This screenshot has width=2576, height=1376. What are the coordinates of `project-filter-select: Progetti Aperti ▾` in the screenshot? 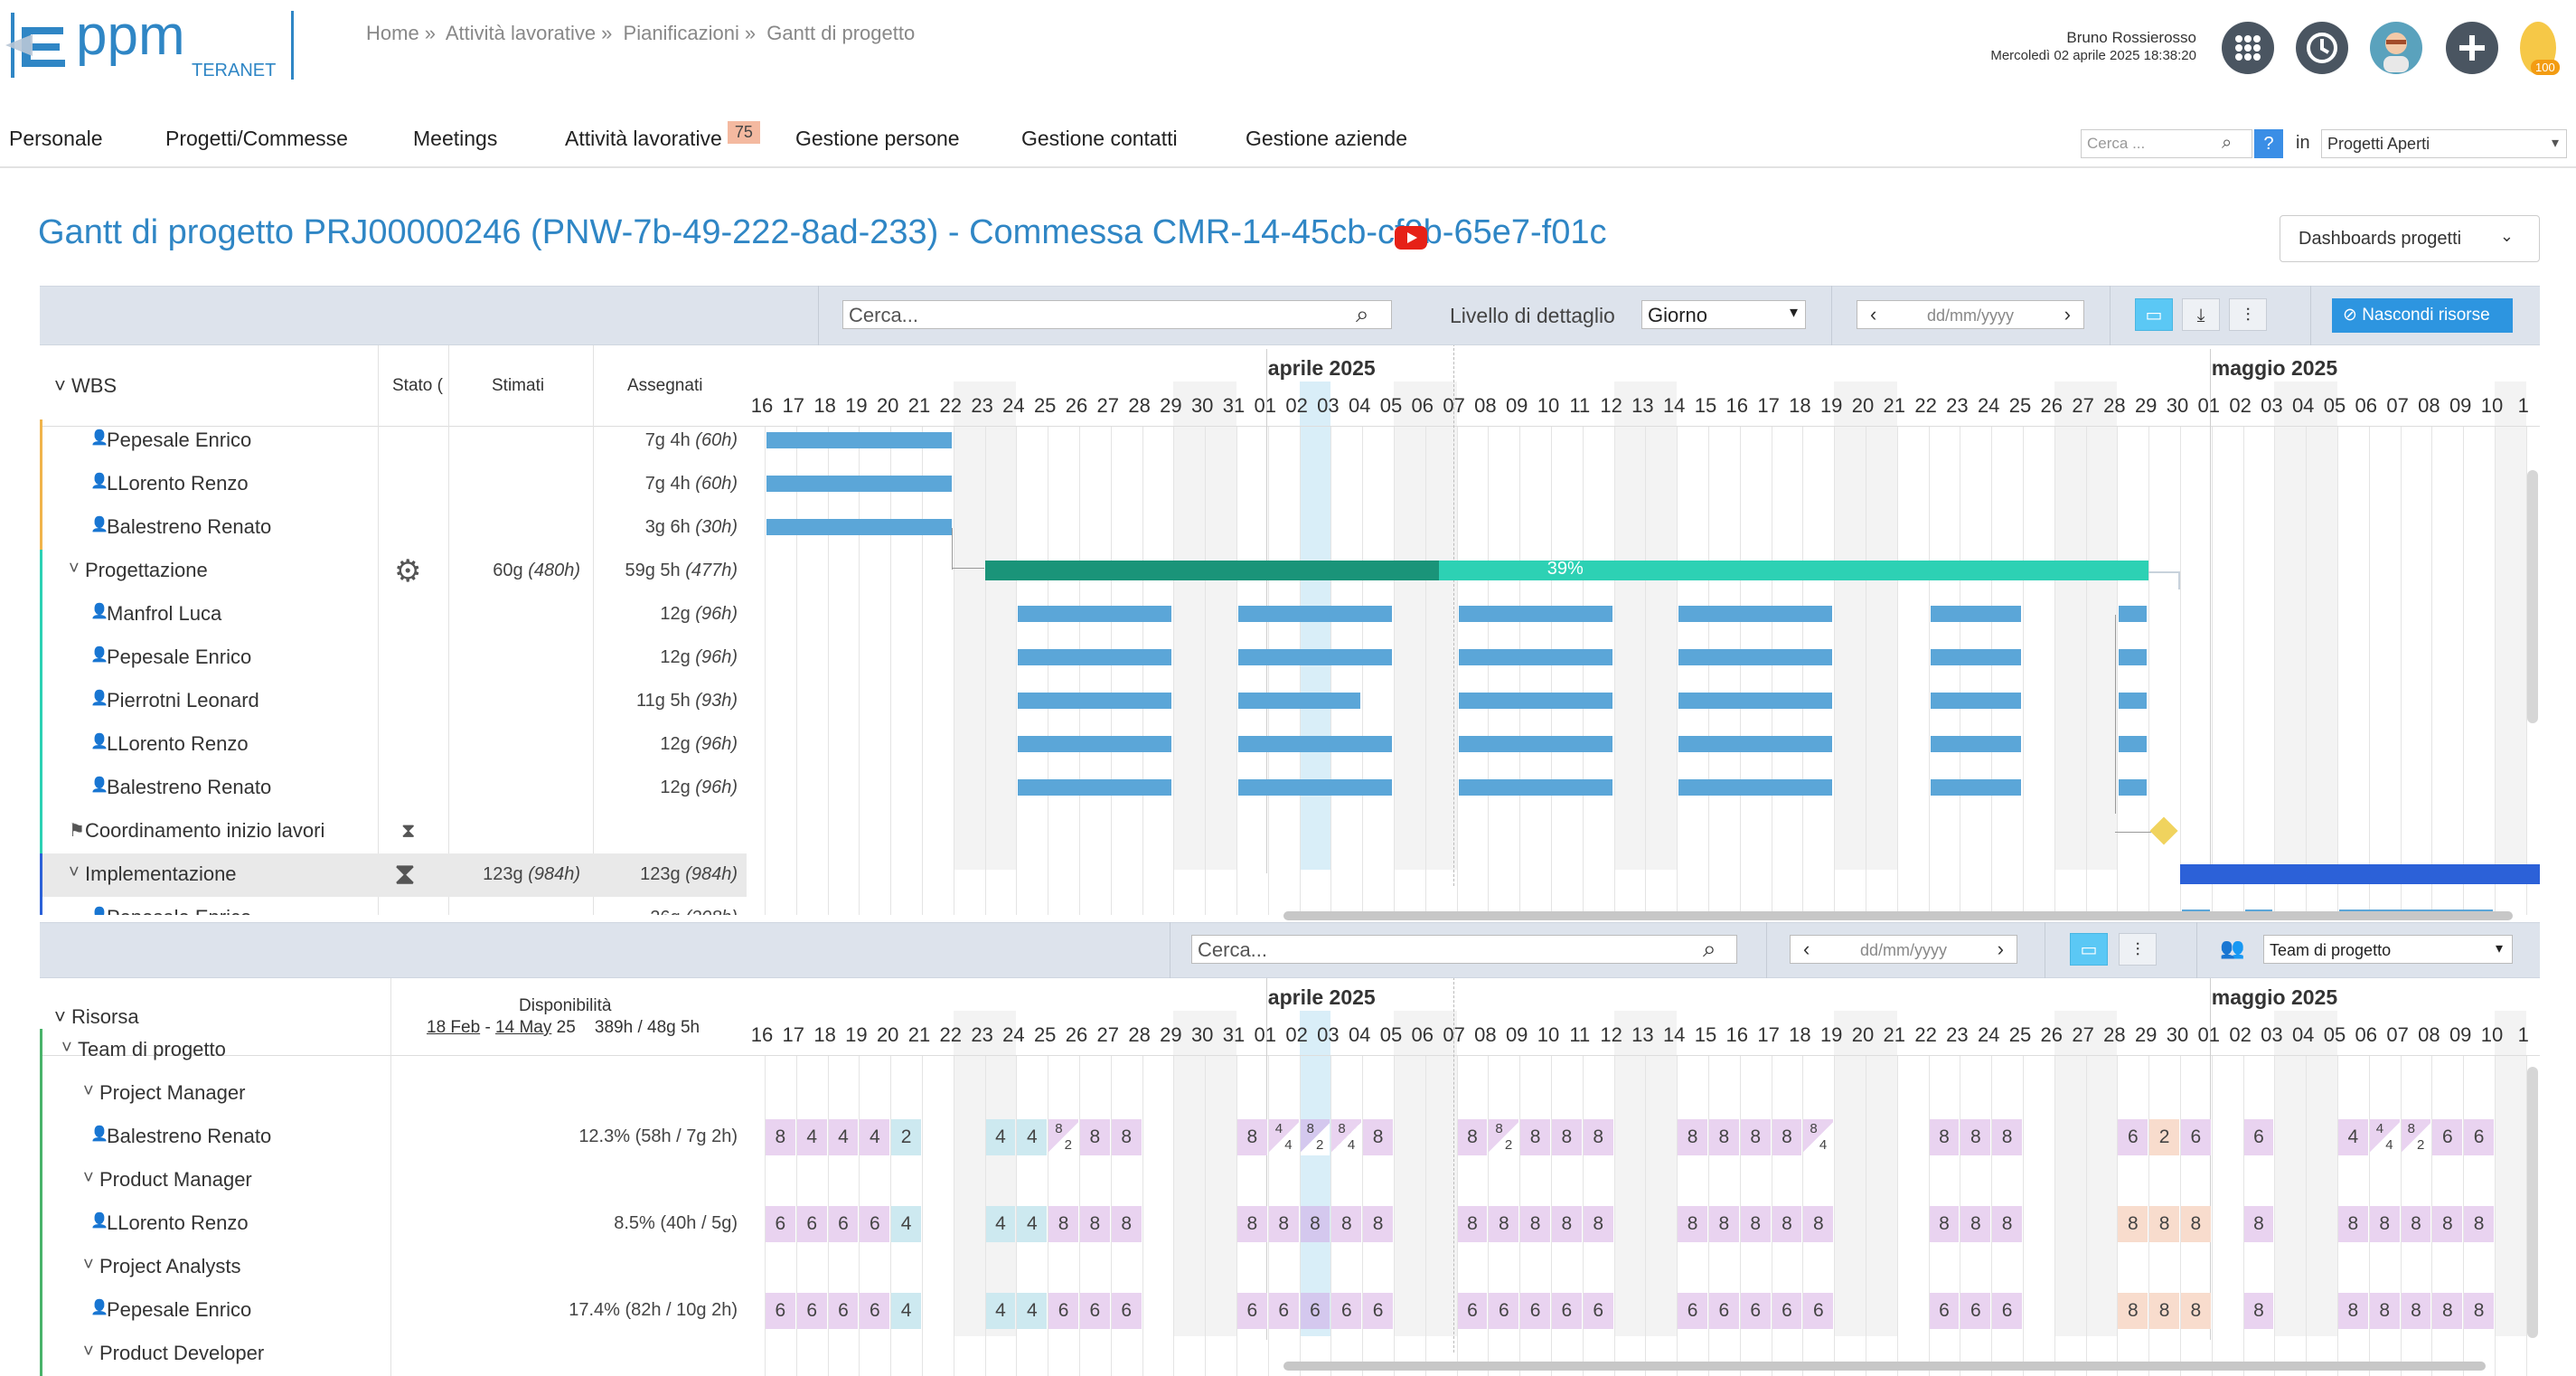 It's located at (2444, 144).